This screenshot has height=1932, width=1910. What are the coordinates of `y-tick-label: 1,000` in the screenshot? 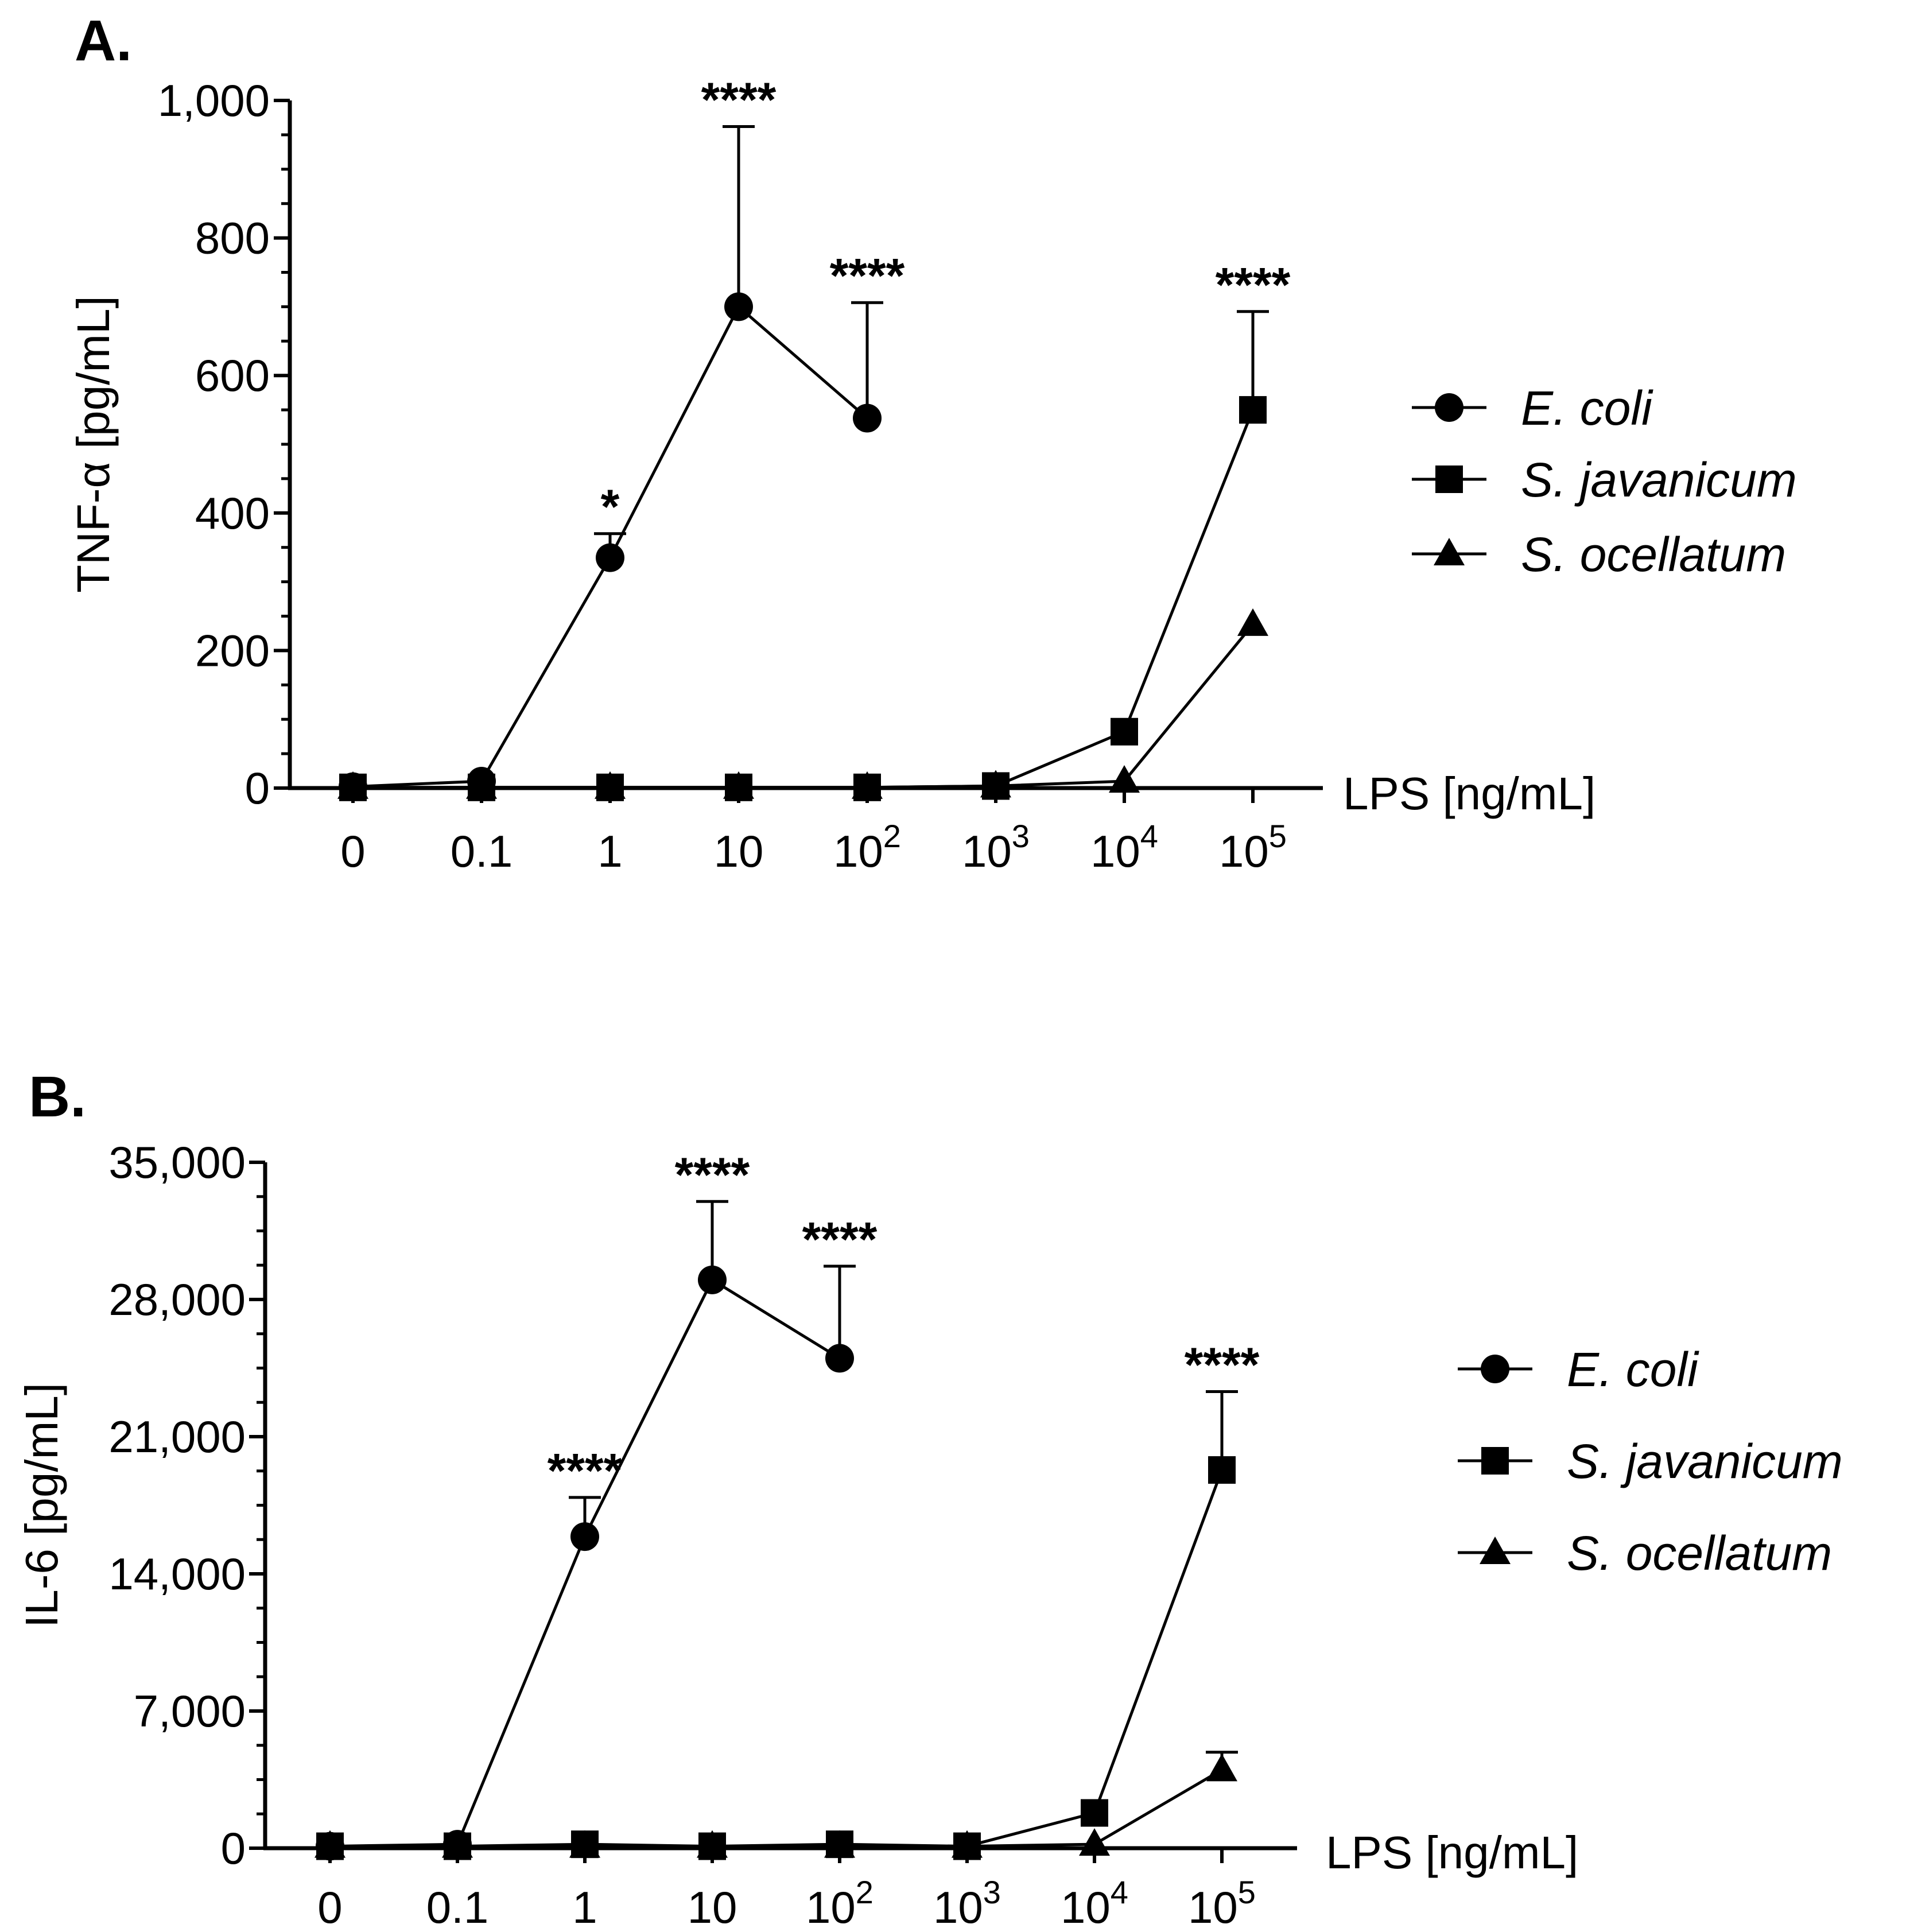 It's located at (214, 100).